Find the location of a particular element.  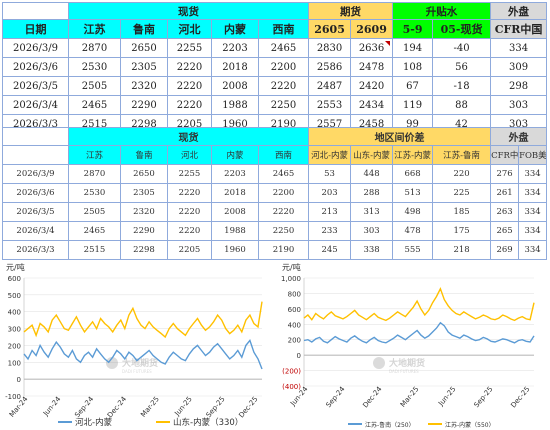

col-header-xinan: 西南 is located at coordinates (283, 29).